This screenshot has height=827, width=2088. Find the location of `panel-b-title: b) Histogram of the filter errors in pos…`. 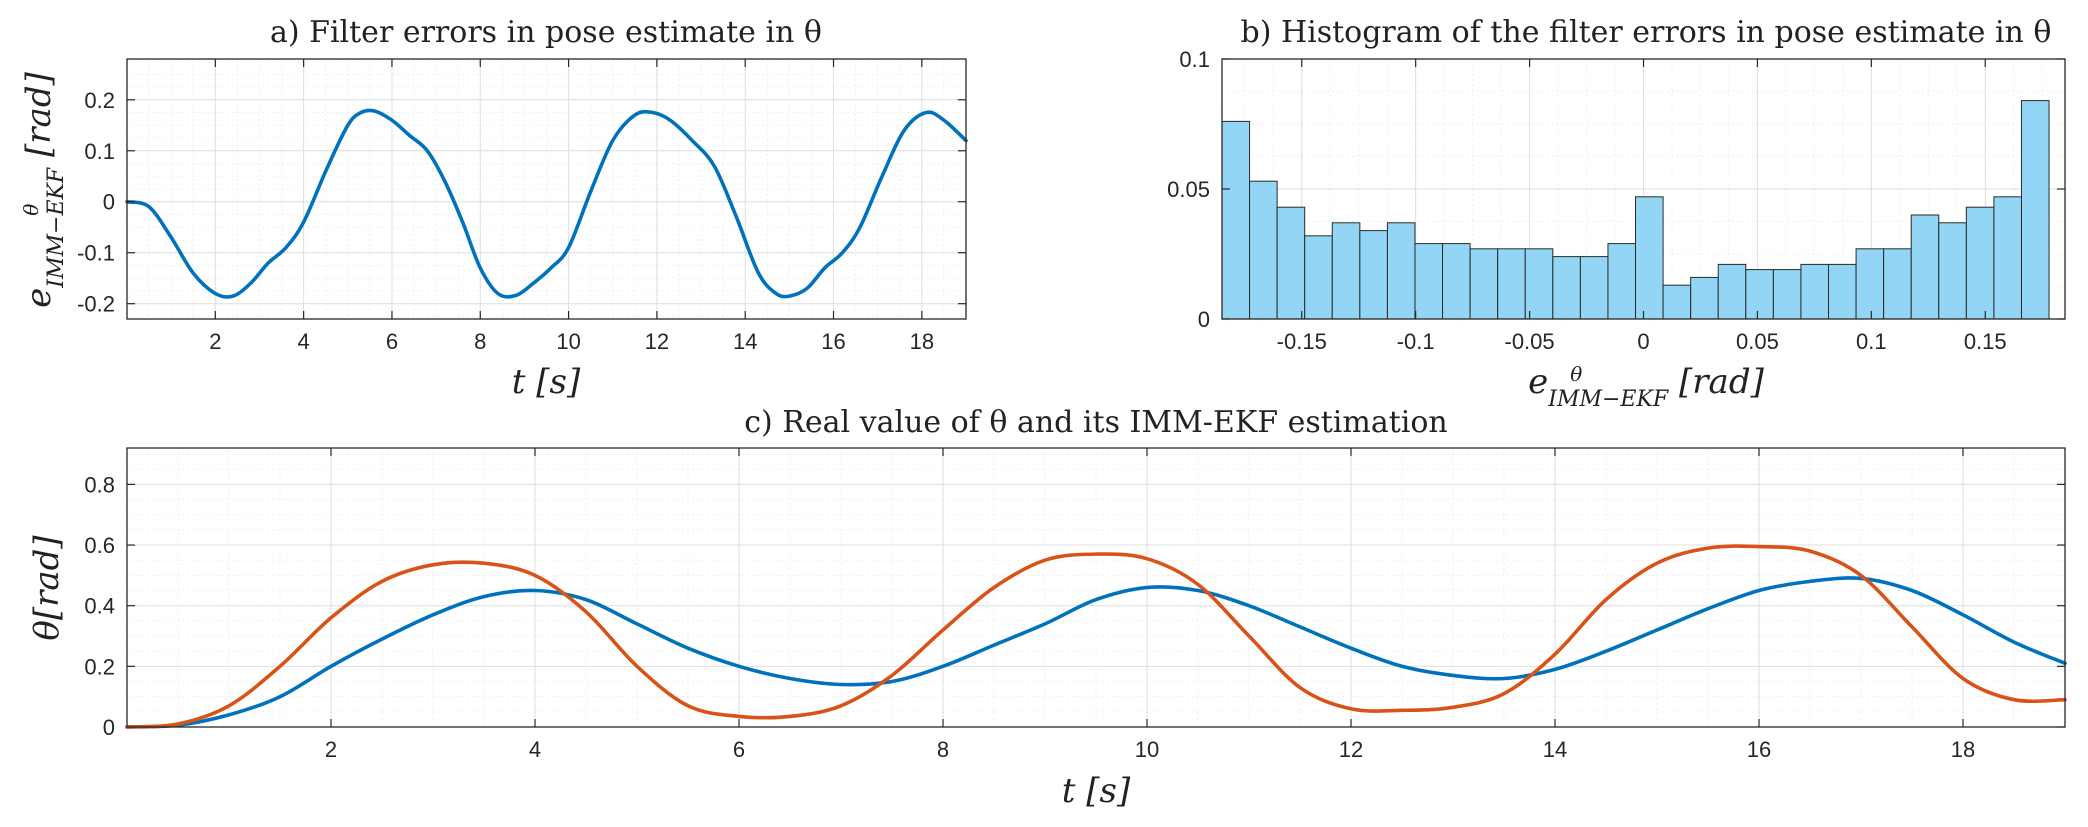

panel-b-title: b) Histogram of the filter errors in pos… is located at coordinates (1646, 32).